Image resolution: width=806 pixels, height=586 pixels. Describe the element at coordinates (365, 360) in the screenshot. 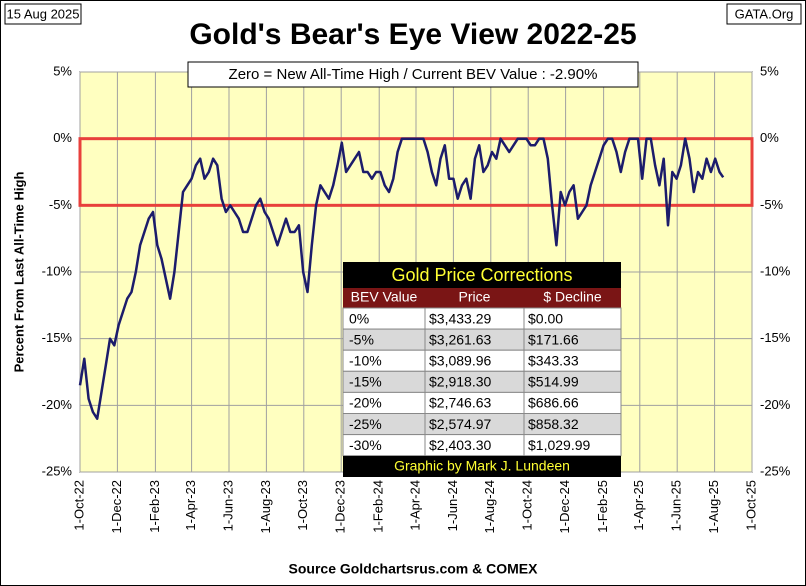

I see `table-cell: -10%` at that location.